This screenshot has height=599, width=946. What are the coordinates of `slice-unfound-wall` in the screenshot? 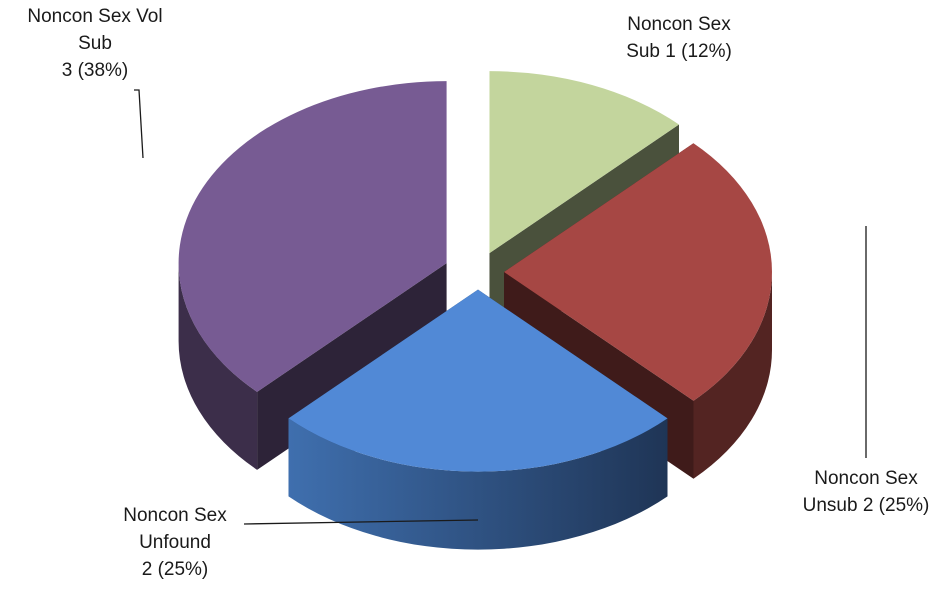 It's located at (478, 484).